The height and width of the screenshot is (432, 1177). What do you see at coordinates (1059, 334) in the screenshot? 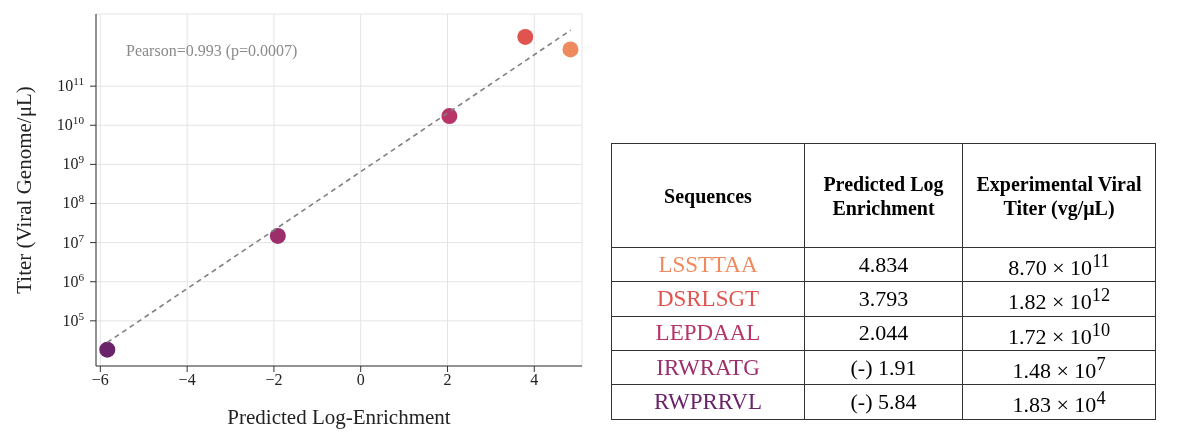
I see `text: 1.72 × 10$^{10}$` at bounding box center [1059, 334].